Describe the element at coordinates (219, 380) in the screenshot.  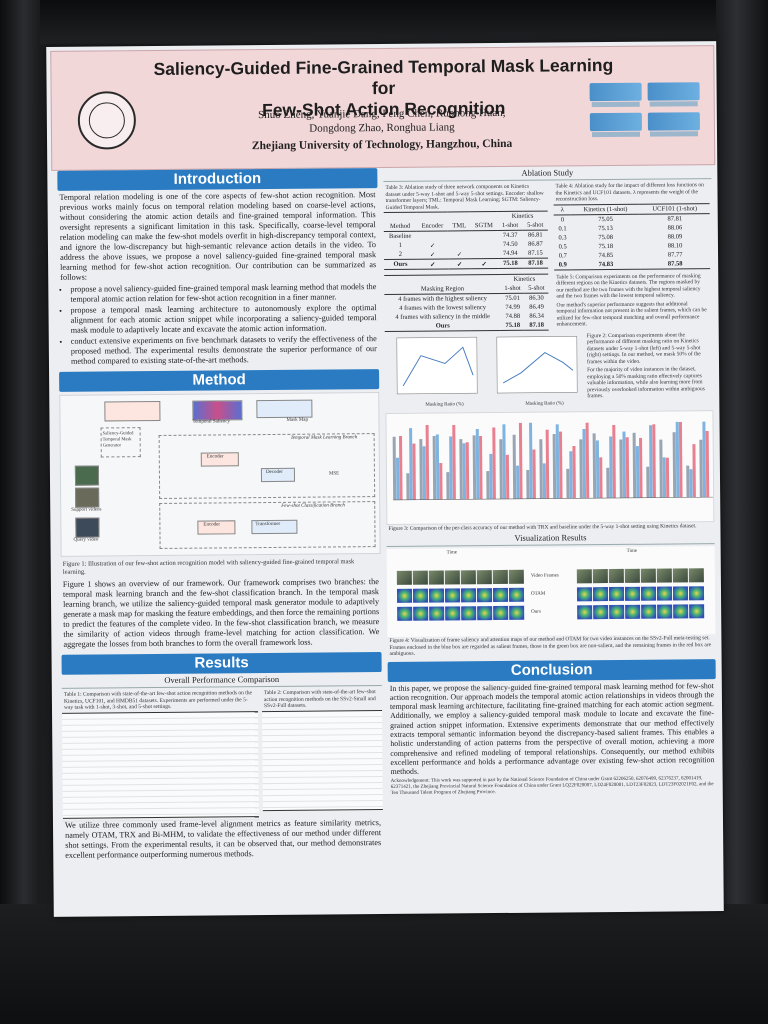
I see `method-heading: Method` at that location.